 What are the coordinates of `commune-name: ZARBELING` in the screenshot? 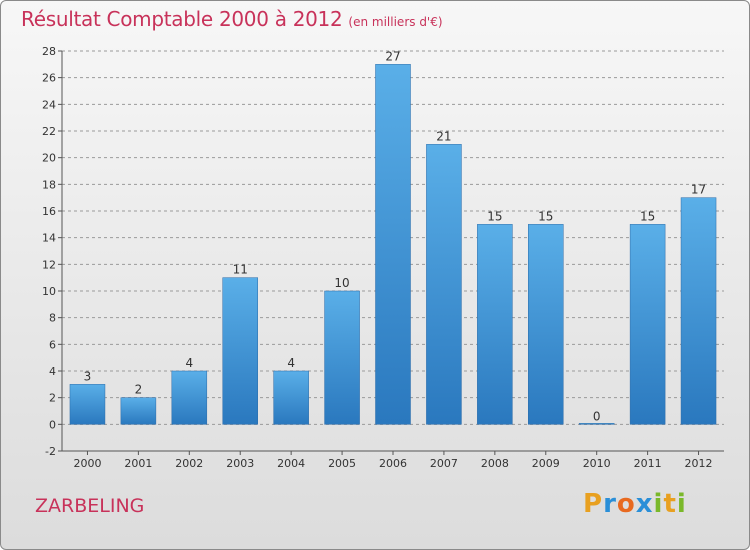 It's located at (90, 506).